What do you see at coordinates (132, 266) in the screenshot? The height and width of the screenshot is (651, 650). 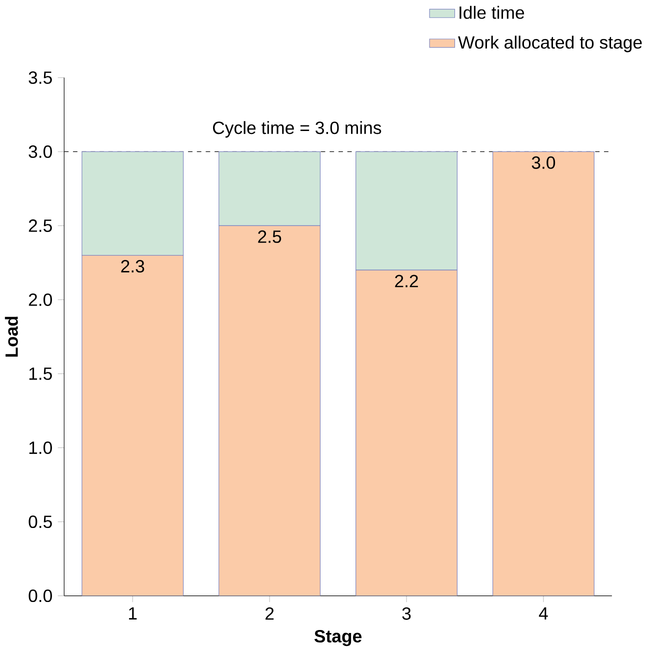 I see `data-label: 2.3` at bounding box center [132, 266].